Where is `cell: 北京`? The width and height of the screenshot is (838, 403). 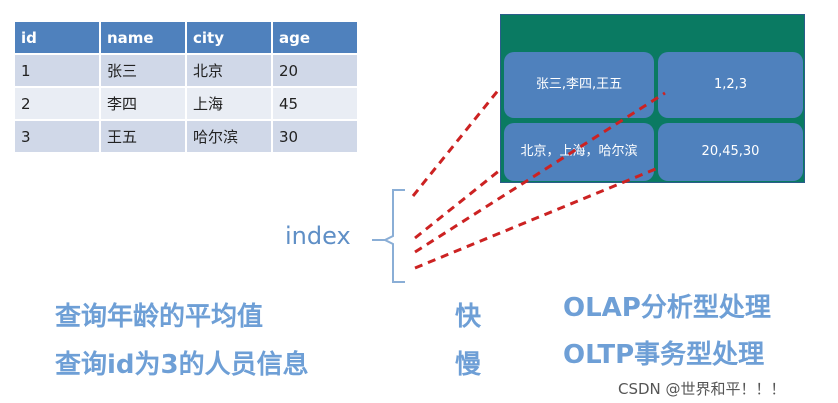 cell: 北京 is located at coordinates (229, 70).